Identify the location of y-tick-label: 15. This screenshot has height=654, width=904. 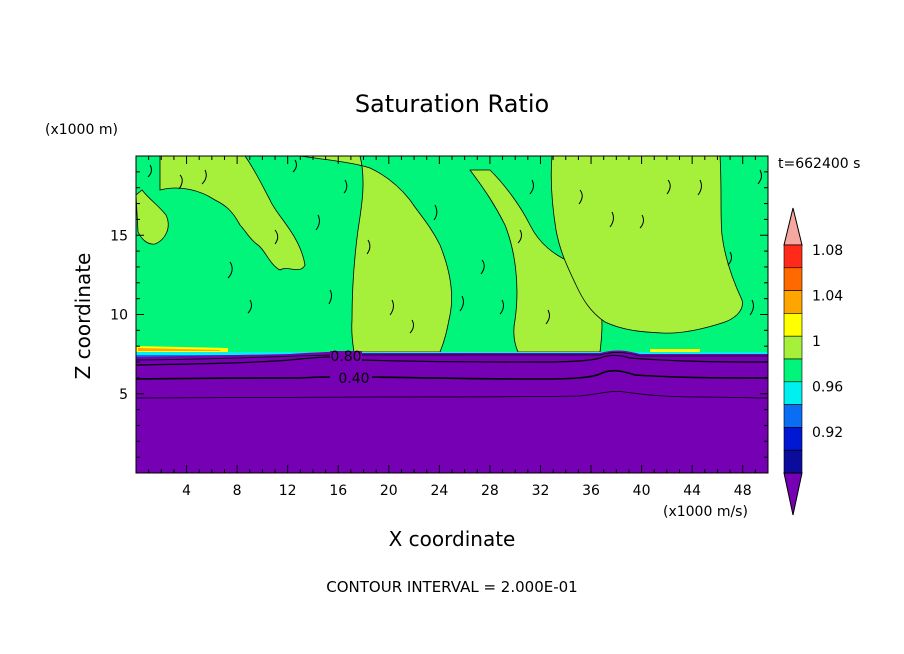
(119, 236).